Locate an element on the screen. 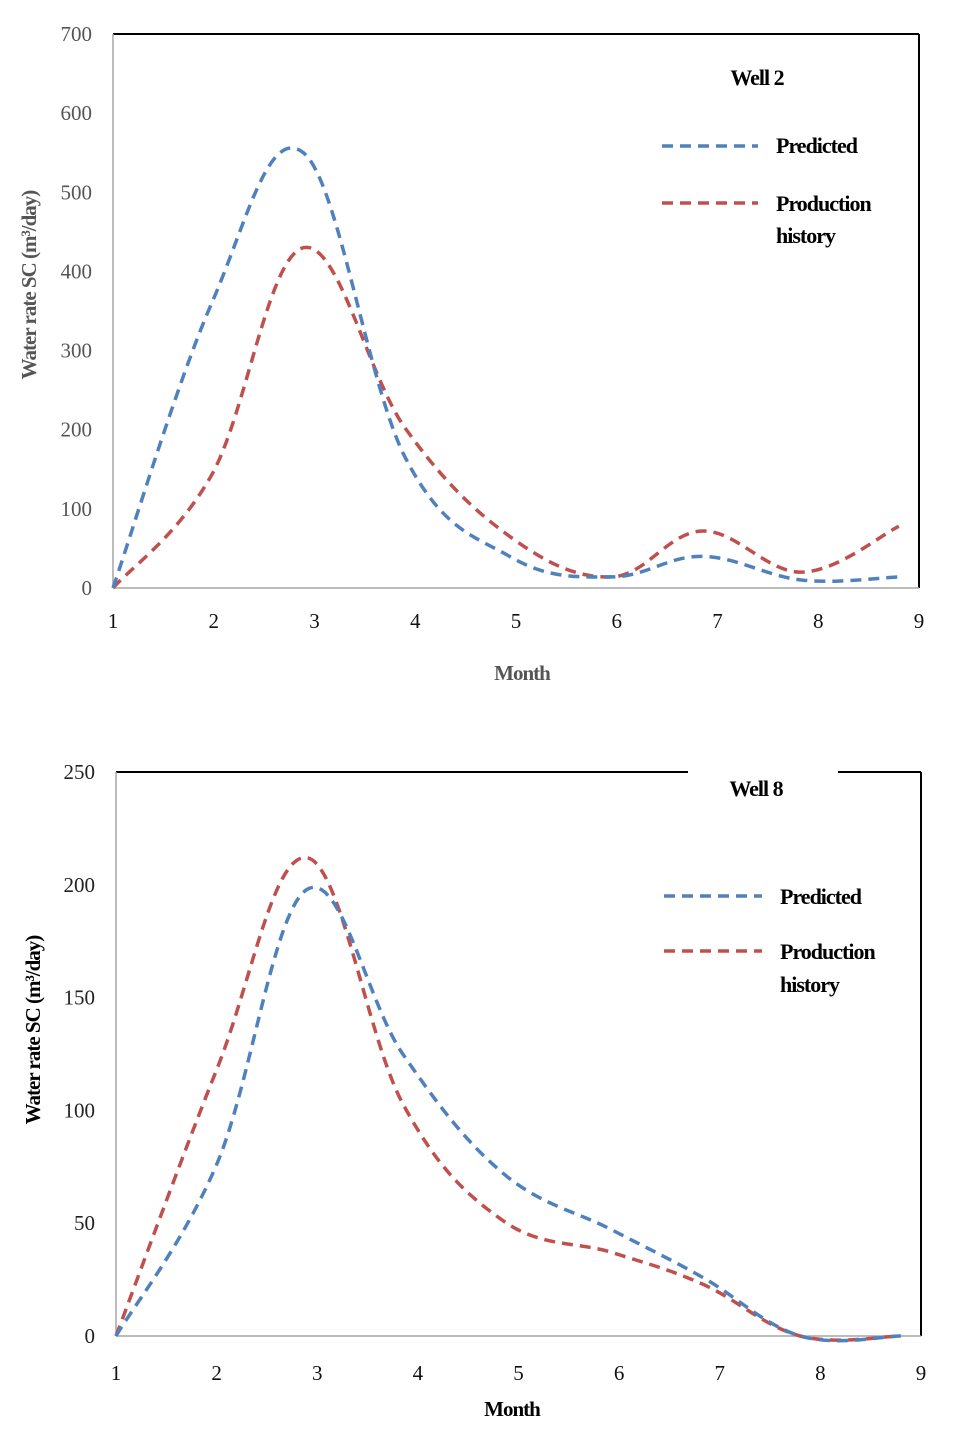 This screenshot has width=953, height=1429. y-tick-label: 300 is located at coordinates (77, 351).